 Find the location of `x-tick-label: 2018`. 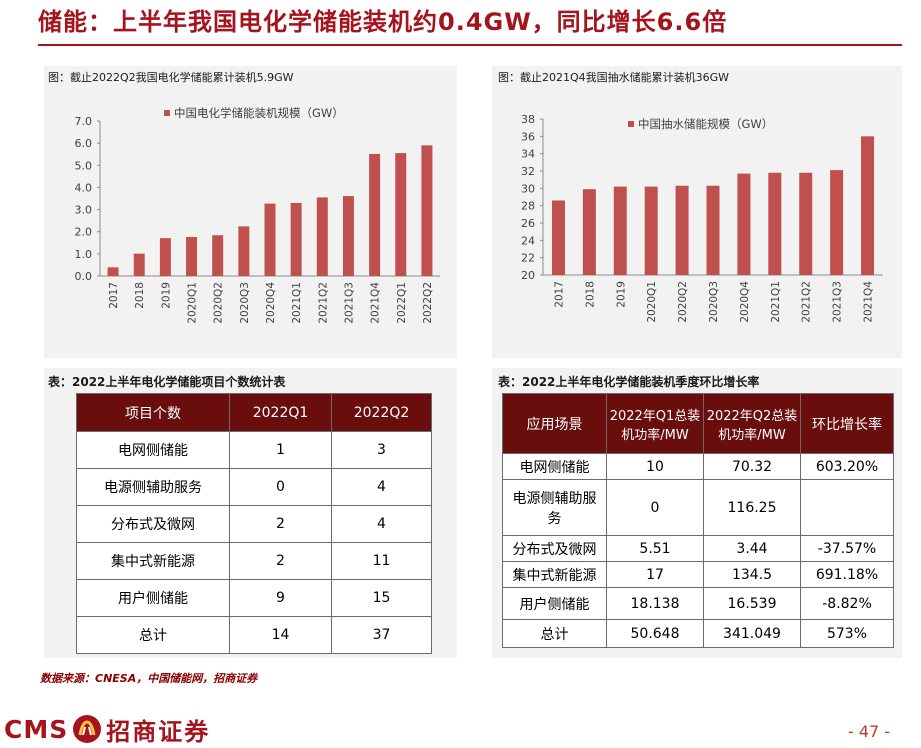

x-tick-label: 2018 is located at coordinates (590, 294).